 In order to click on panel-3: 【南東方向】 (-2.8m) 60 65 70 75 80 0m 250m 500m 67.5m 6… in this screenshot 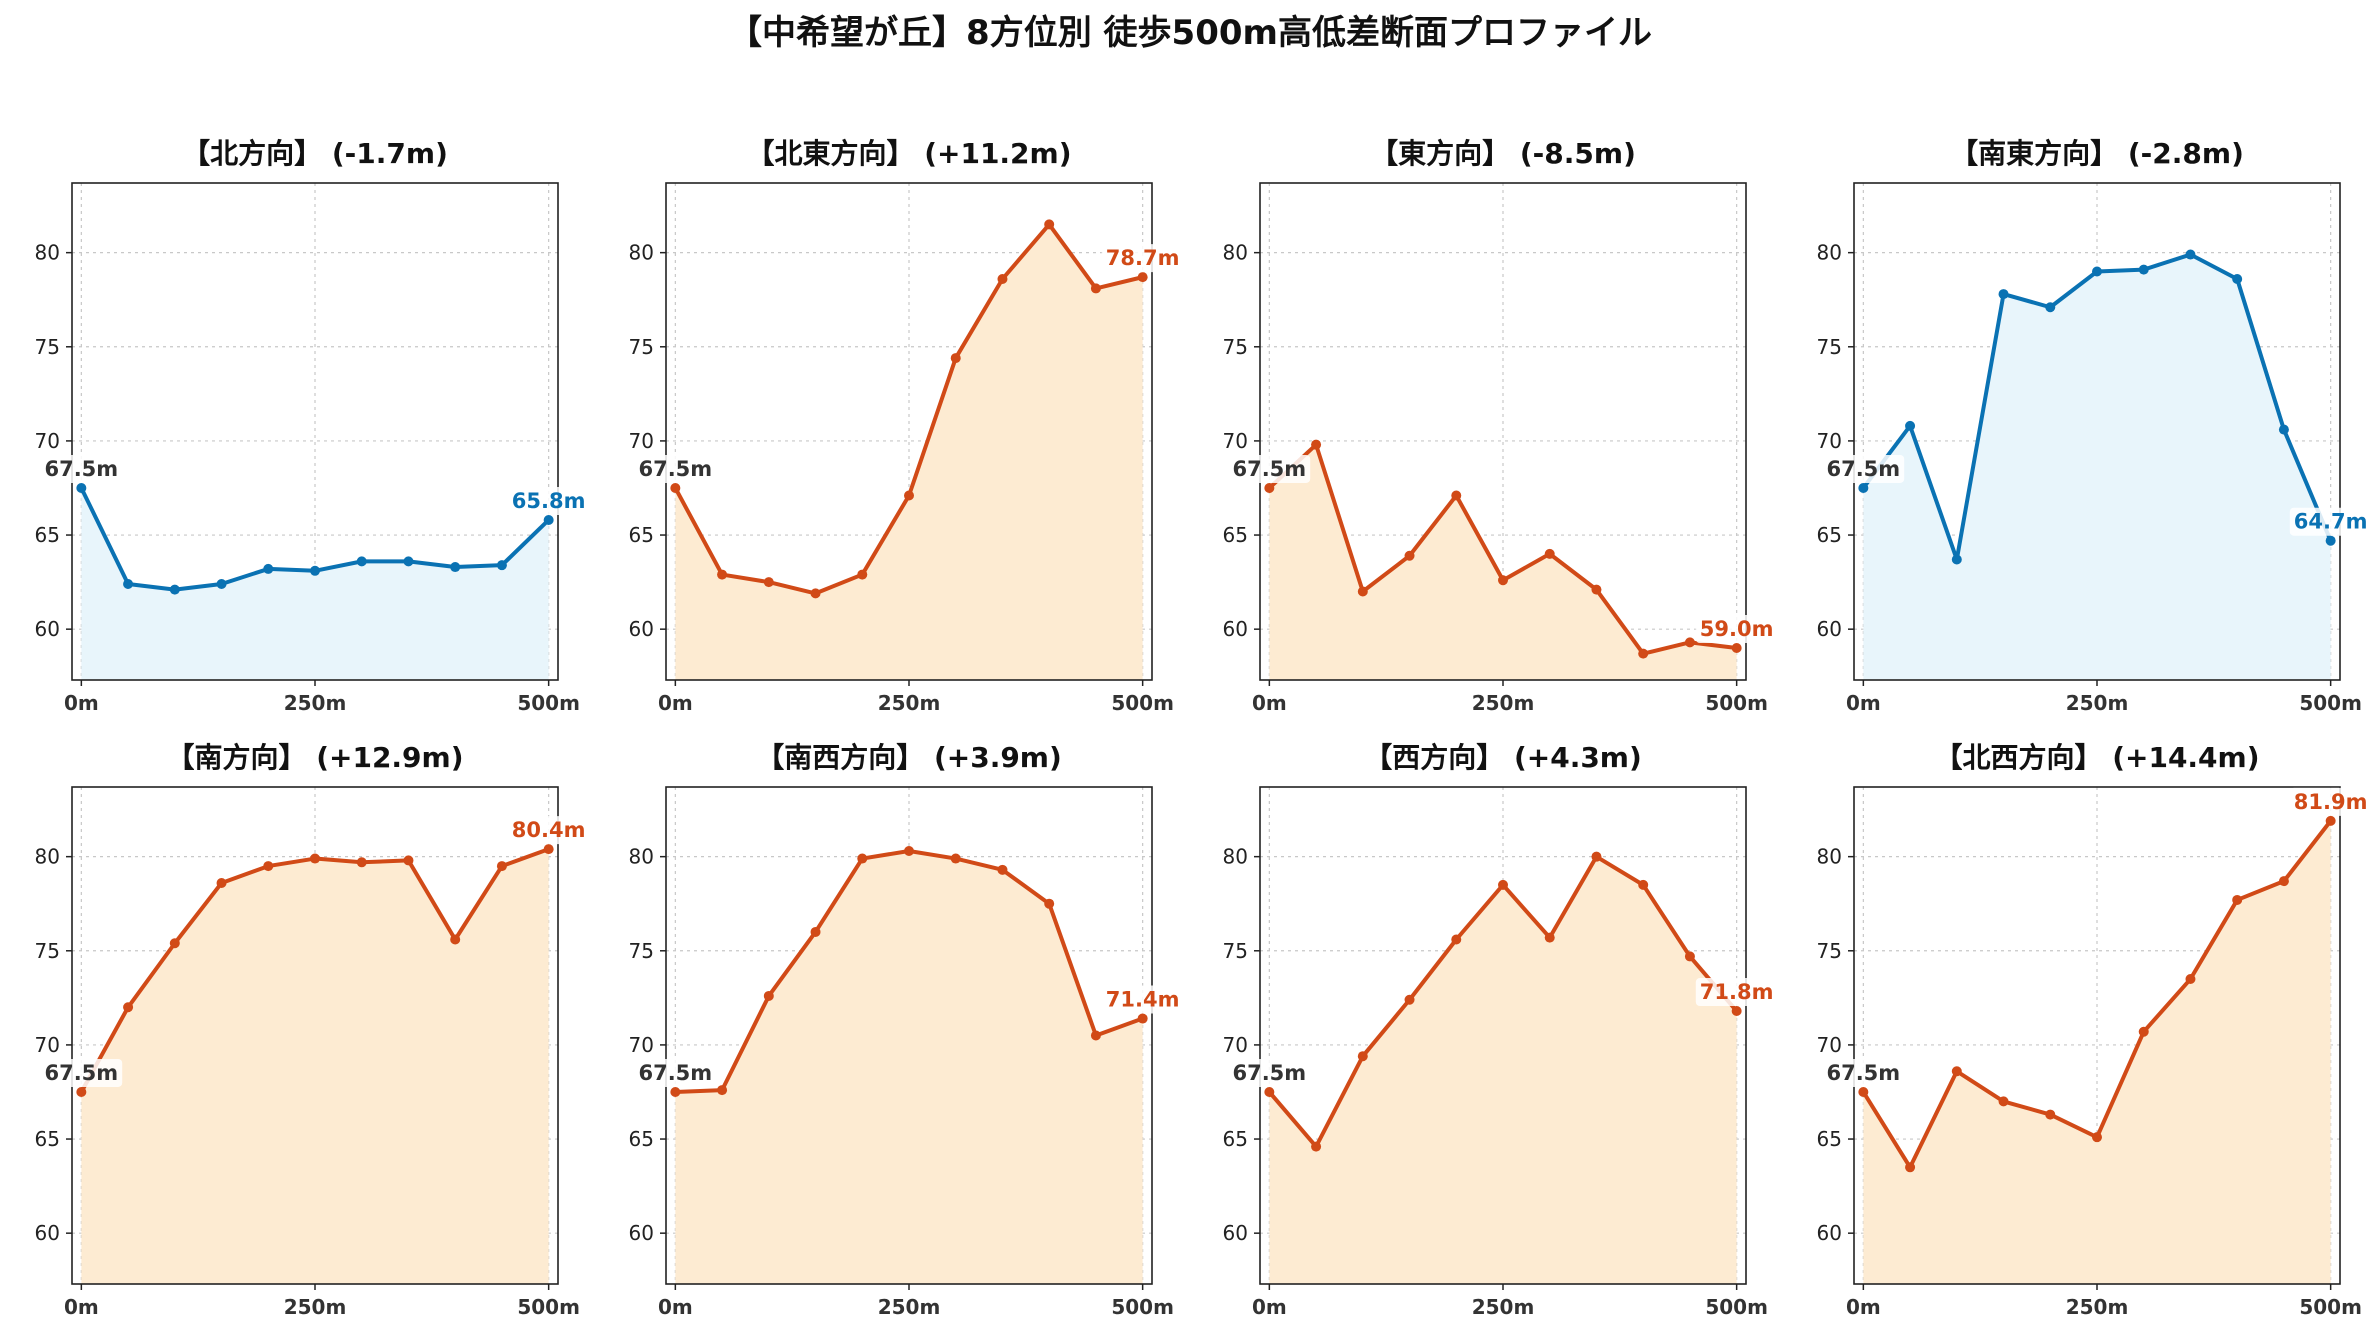, I will do `click(2094, 426)`.